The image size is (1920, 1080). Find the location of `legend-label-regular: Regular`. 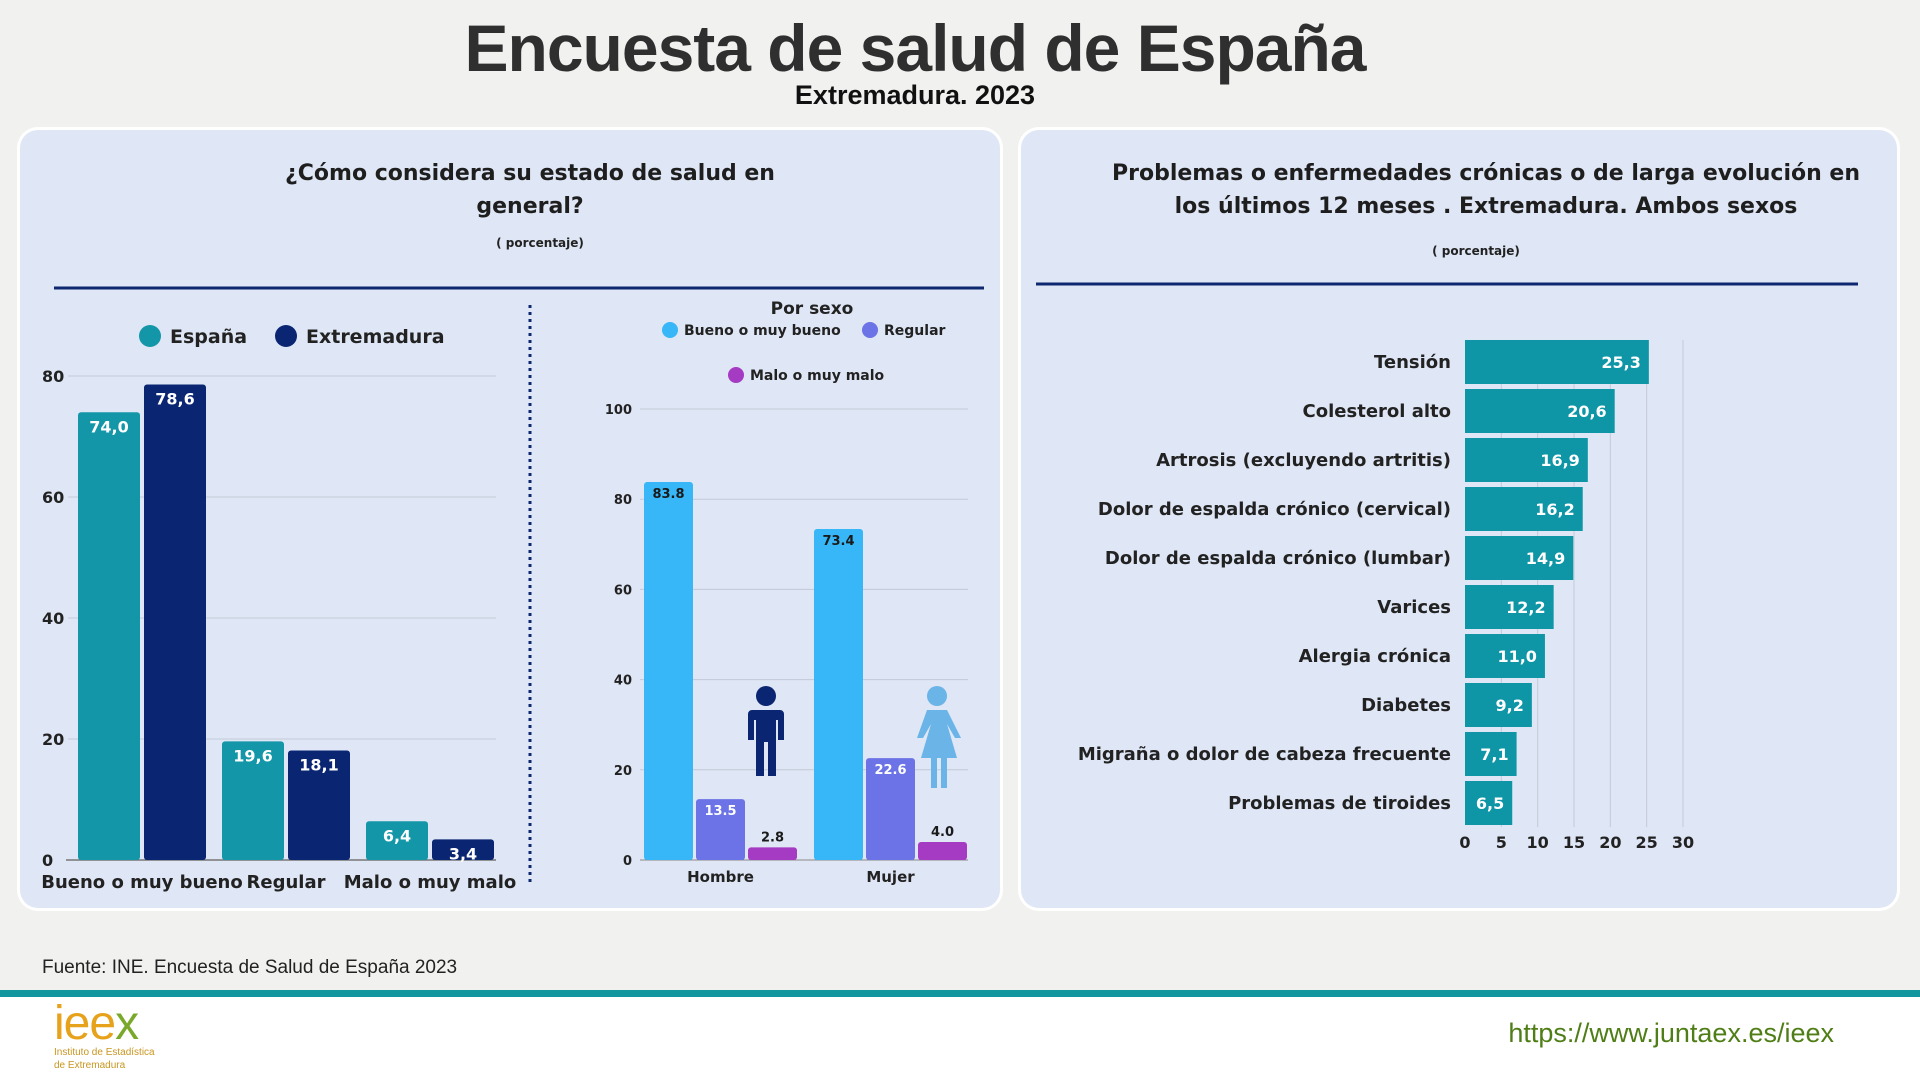

legend-label-regular: Regular is located at coordinates (915, 331).